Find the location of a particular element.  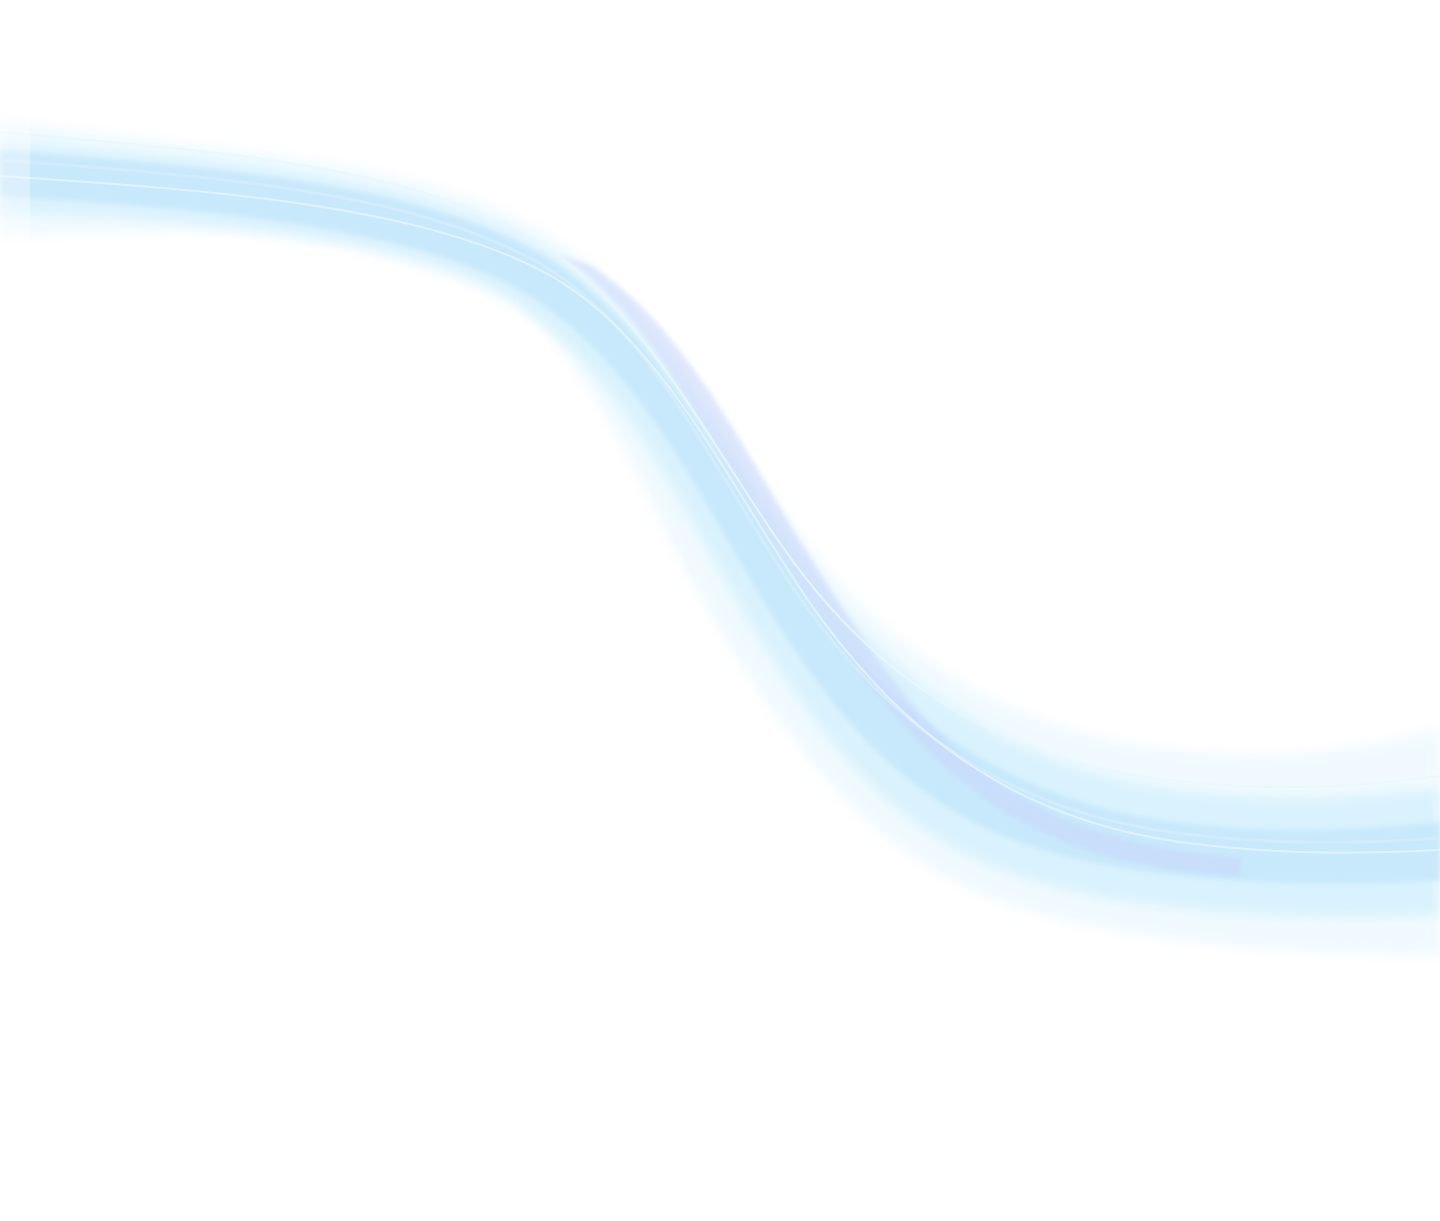

left-edge-fade is located at coordinates (15, 180).